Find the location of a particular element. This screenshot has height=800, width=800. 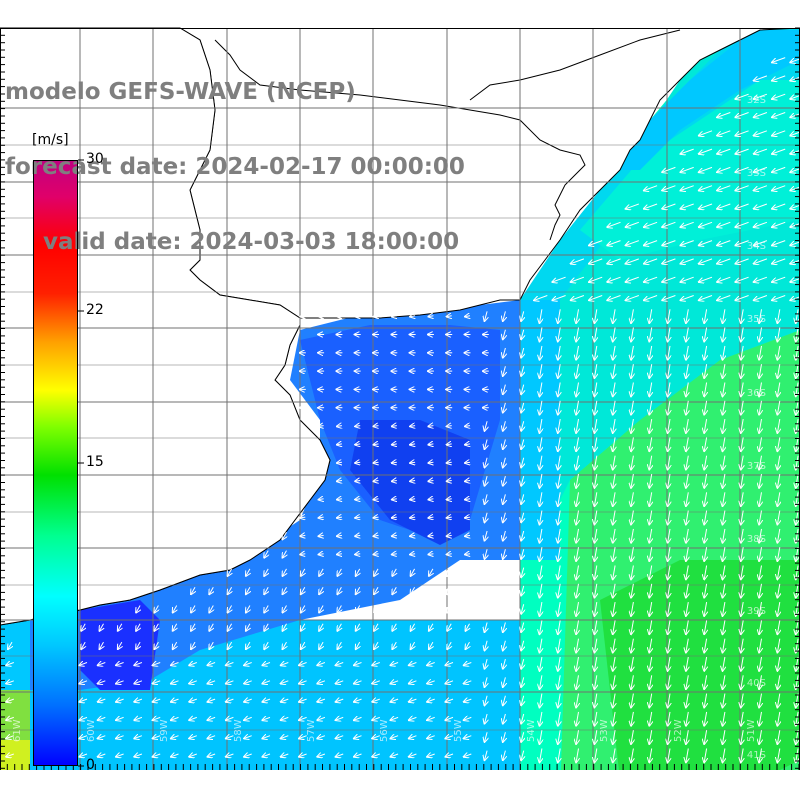

colorbar-ticks is located at coordinates (81, 463).